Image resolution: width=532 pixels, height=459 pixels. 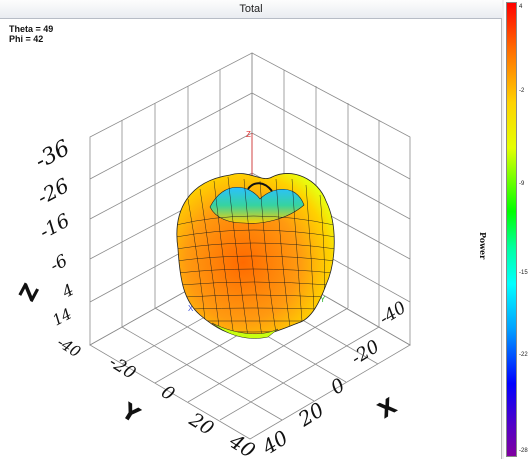 I want to click on origin-z-label: Z, so click(x=248, y=134).